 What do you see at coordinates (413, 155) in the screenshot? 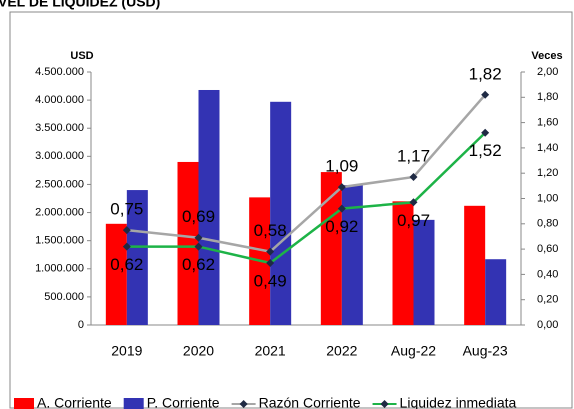
I see `data-label: 1,17` at bounding box center [413, 155].